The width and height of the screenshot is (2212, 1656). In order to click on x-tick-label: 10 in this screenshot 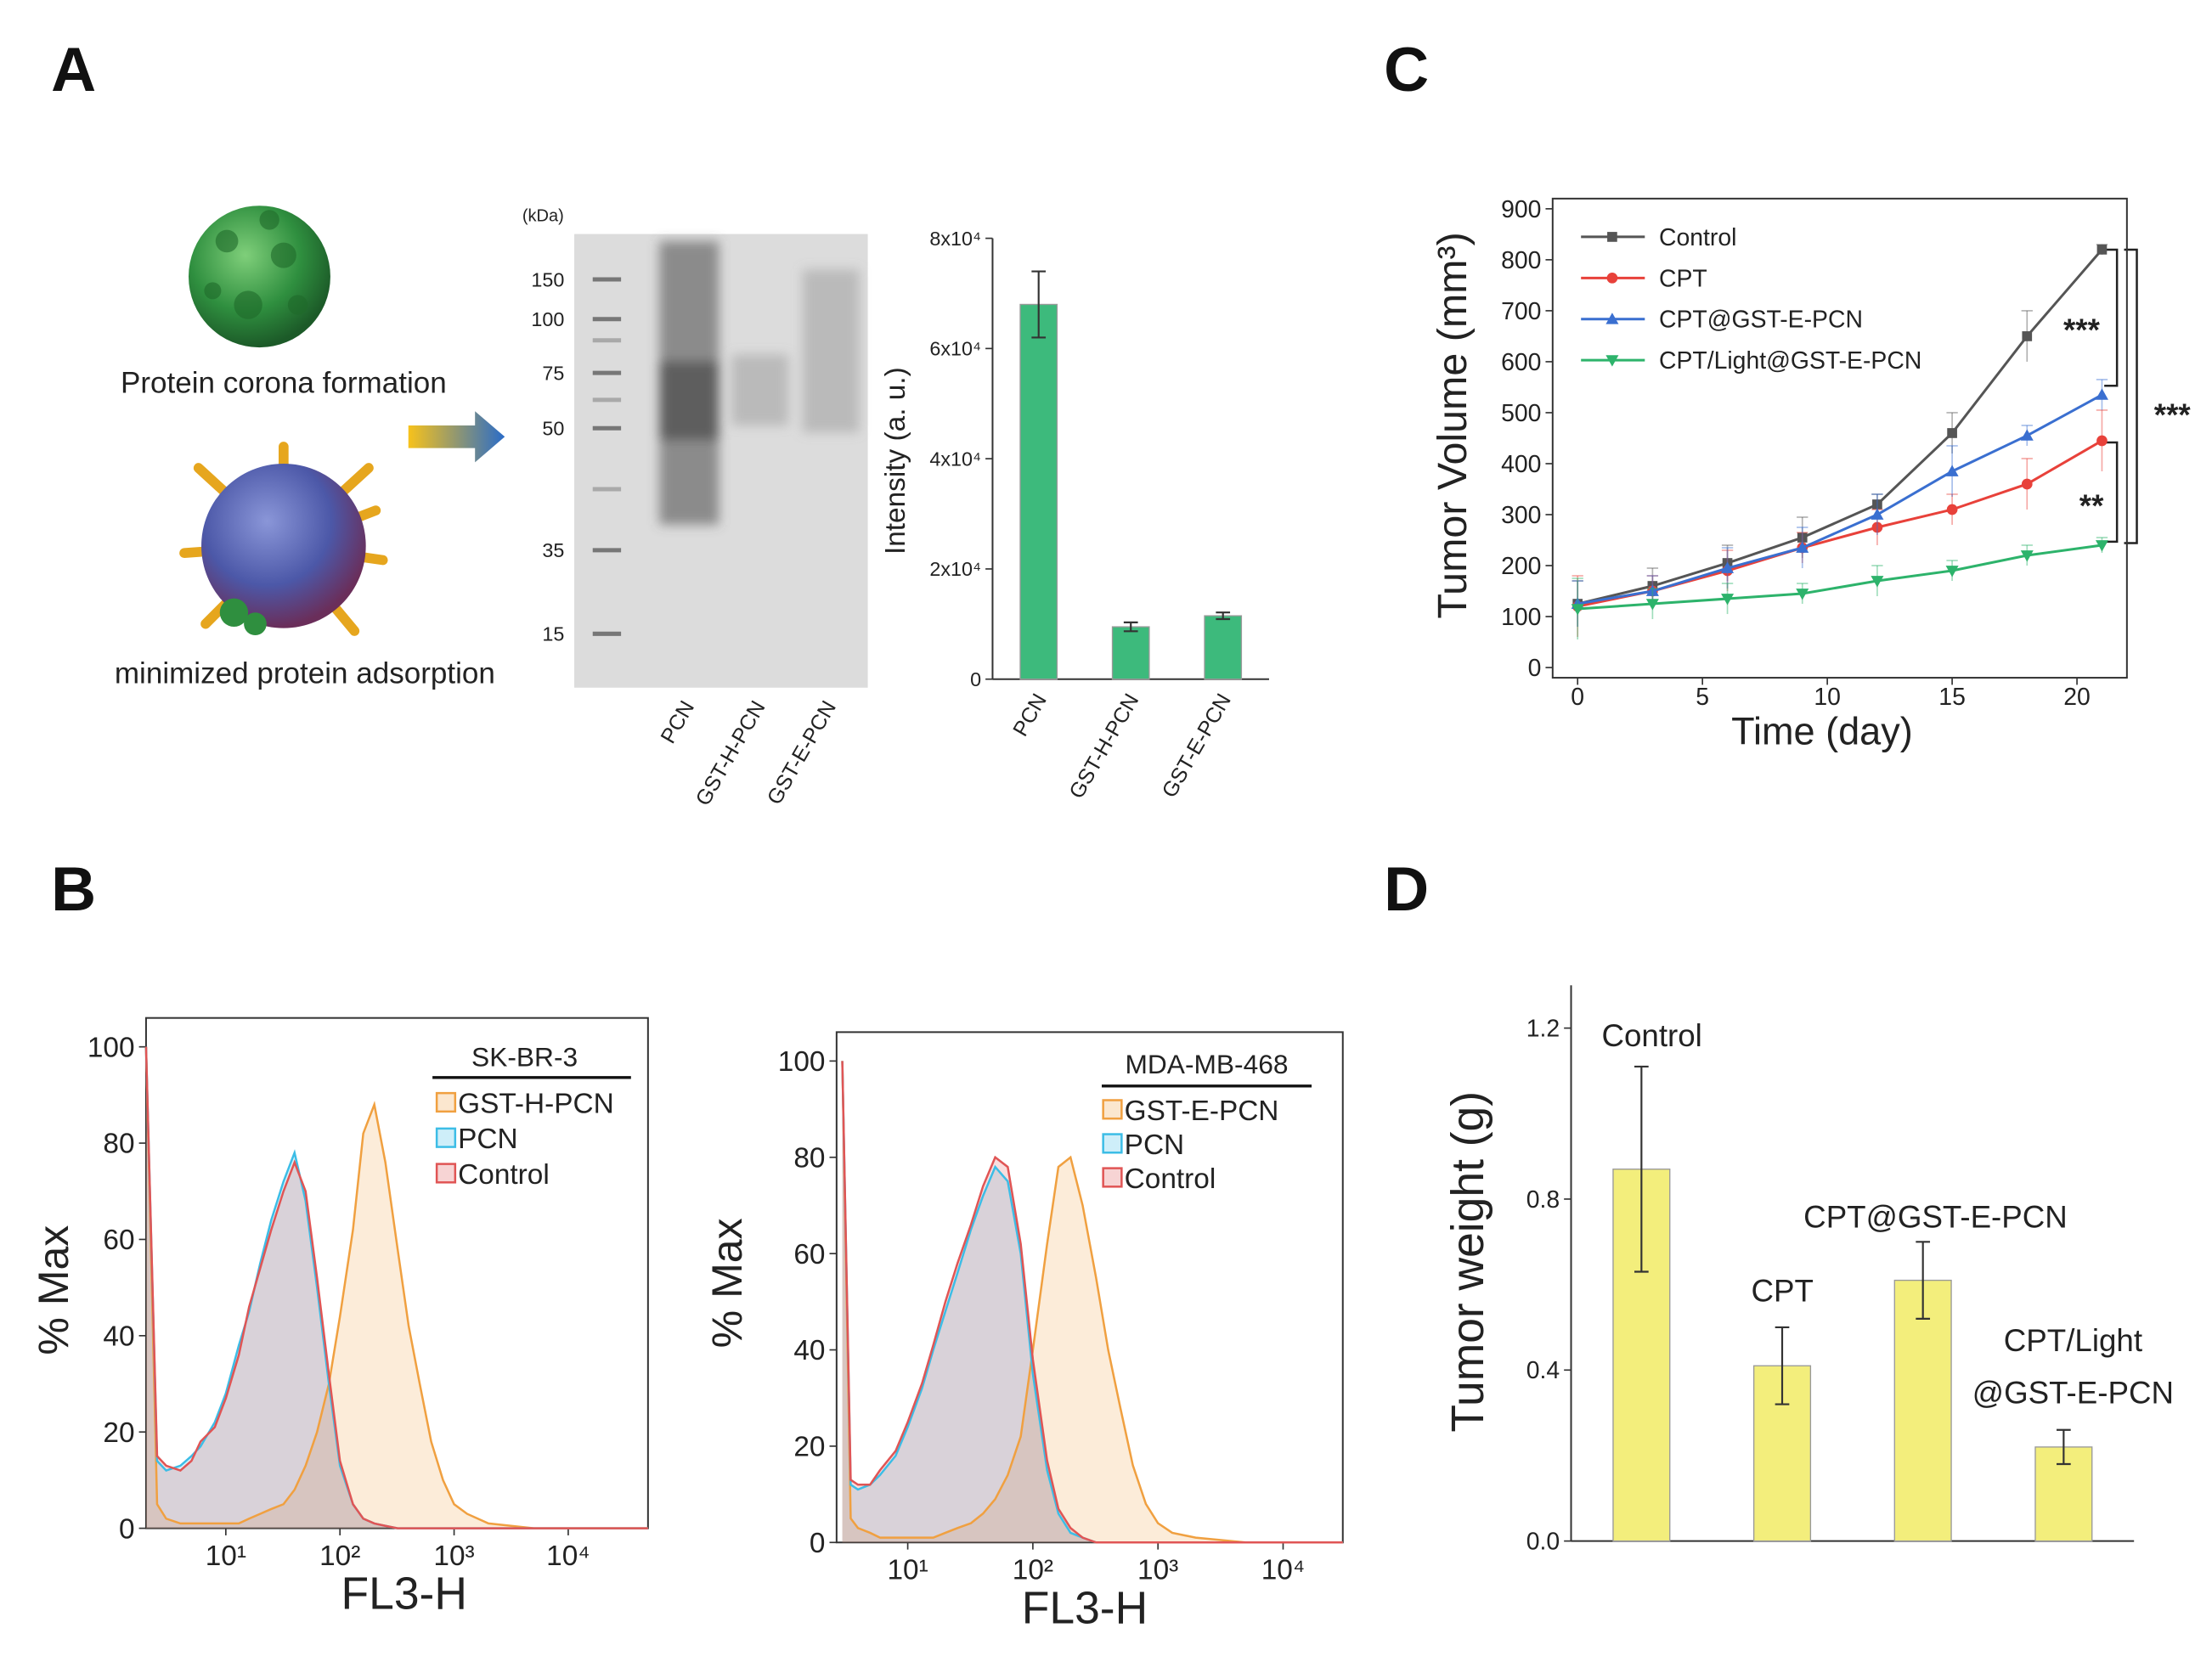, I will do `click(1828, 697)`.